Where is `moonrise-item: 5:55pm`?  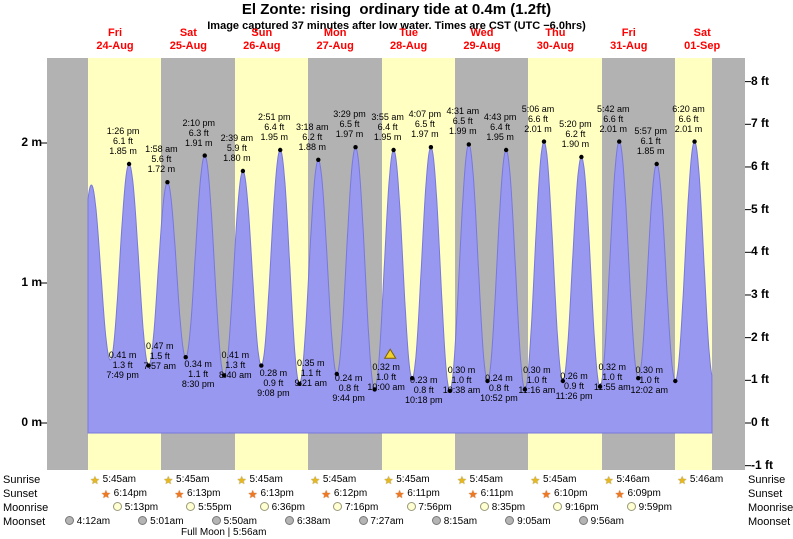 moonrise-item: 5:55pm is located at coordinates (209, 507).